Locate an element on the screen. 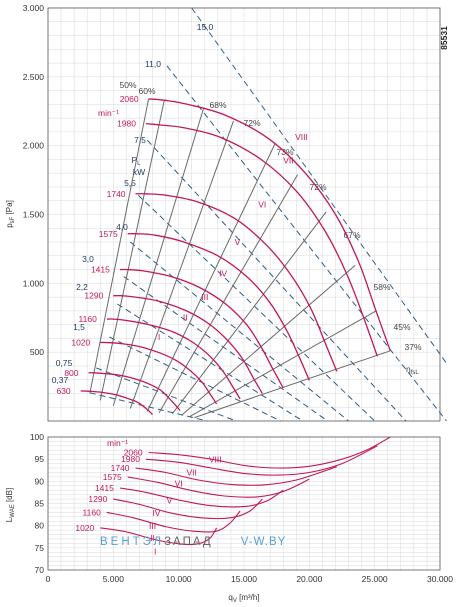 The height and width of the screenshot is (607, 462). sound-curve-label: 1575 is located at coordinates (112, 477).